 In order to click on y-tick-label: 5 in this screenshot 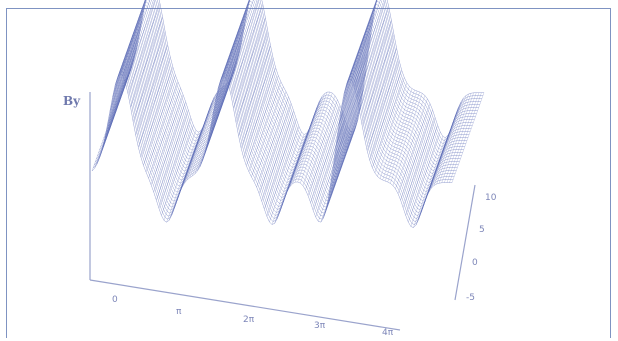, I will do `click(482, 230)`.